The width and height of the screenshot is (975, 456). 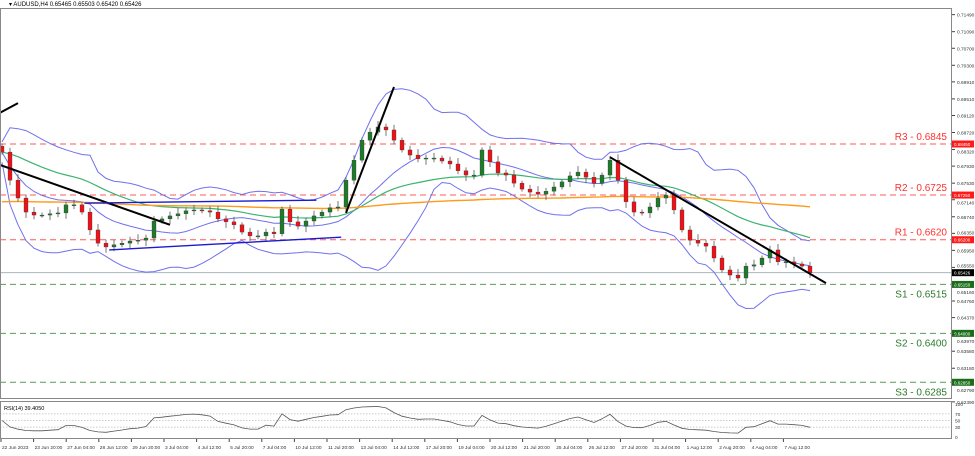 What do you see at coordinates (966, 116) in the screenshot?
I see `y-tick-label: 0.69120` at bounding box center [966, 116].